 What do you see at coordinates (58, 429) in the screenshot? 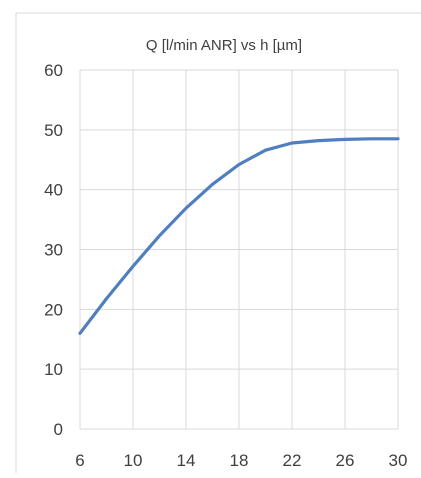
I see `y-tick-label: 0` at bounding box center [58, 429].